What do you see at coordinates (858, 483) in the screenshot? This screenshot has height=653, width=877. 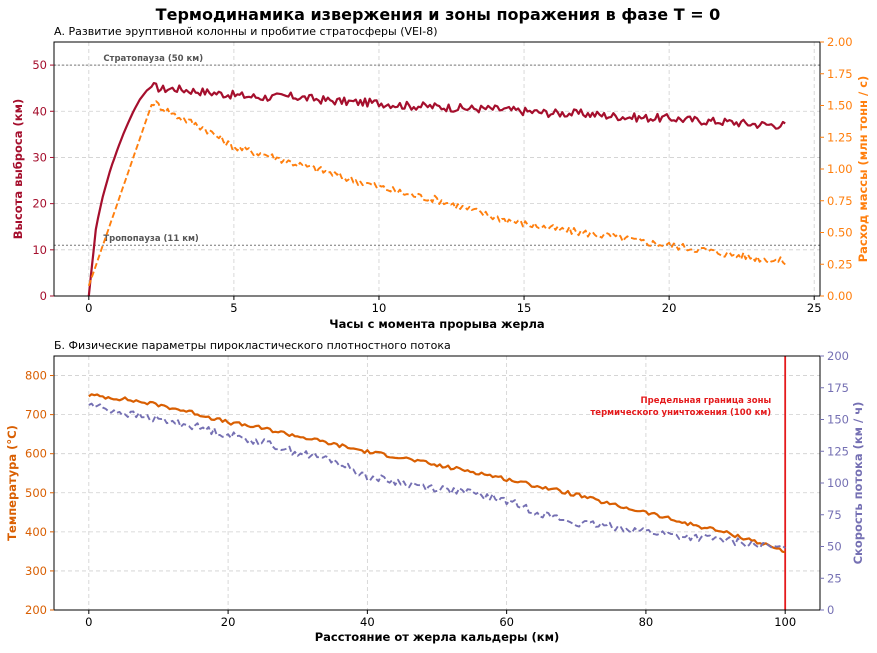 I see `y-right-axis-label: Скорость потока (км / ч)` at bounding box center [858, 483].